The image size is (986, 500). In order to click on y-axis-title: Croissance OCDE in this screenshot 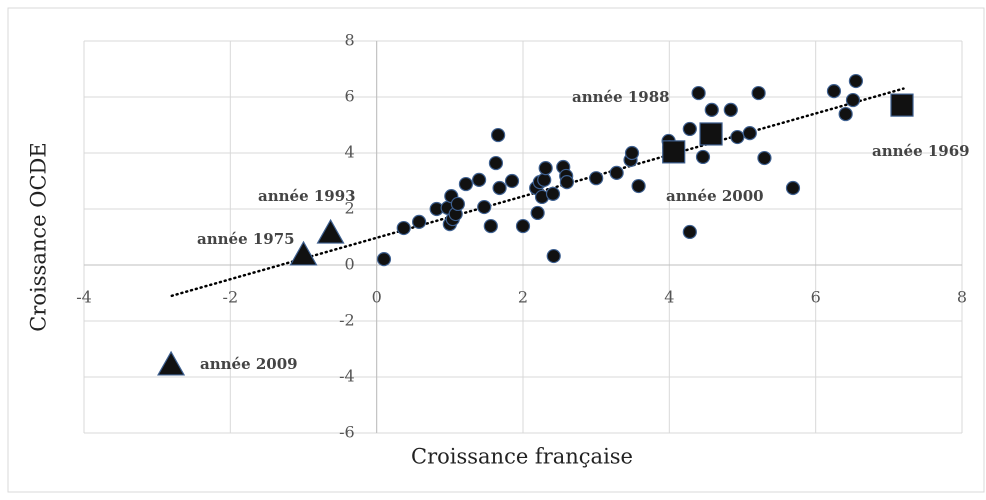, I will do `click(39, 236)`.